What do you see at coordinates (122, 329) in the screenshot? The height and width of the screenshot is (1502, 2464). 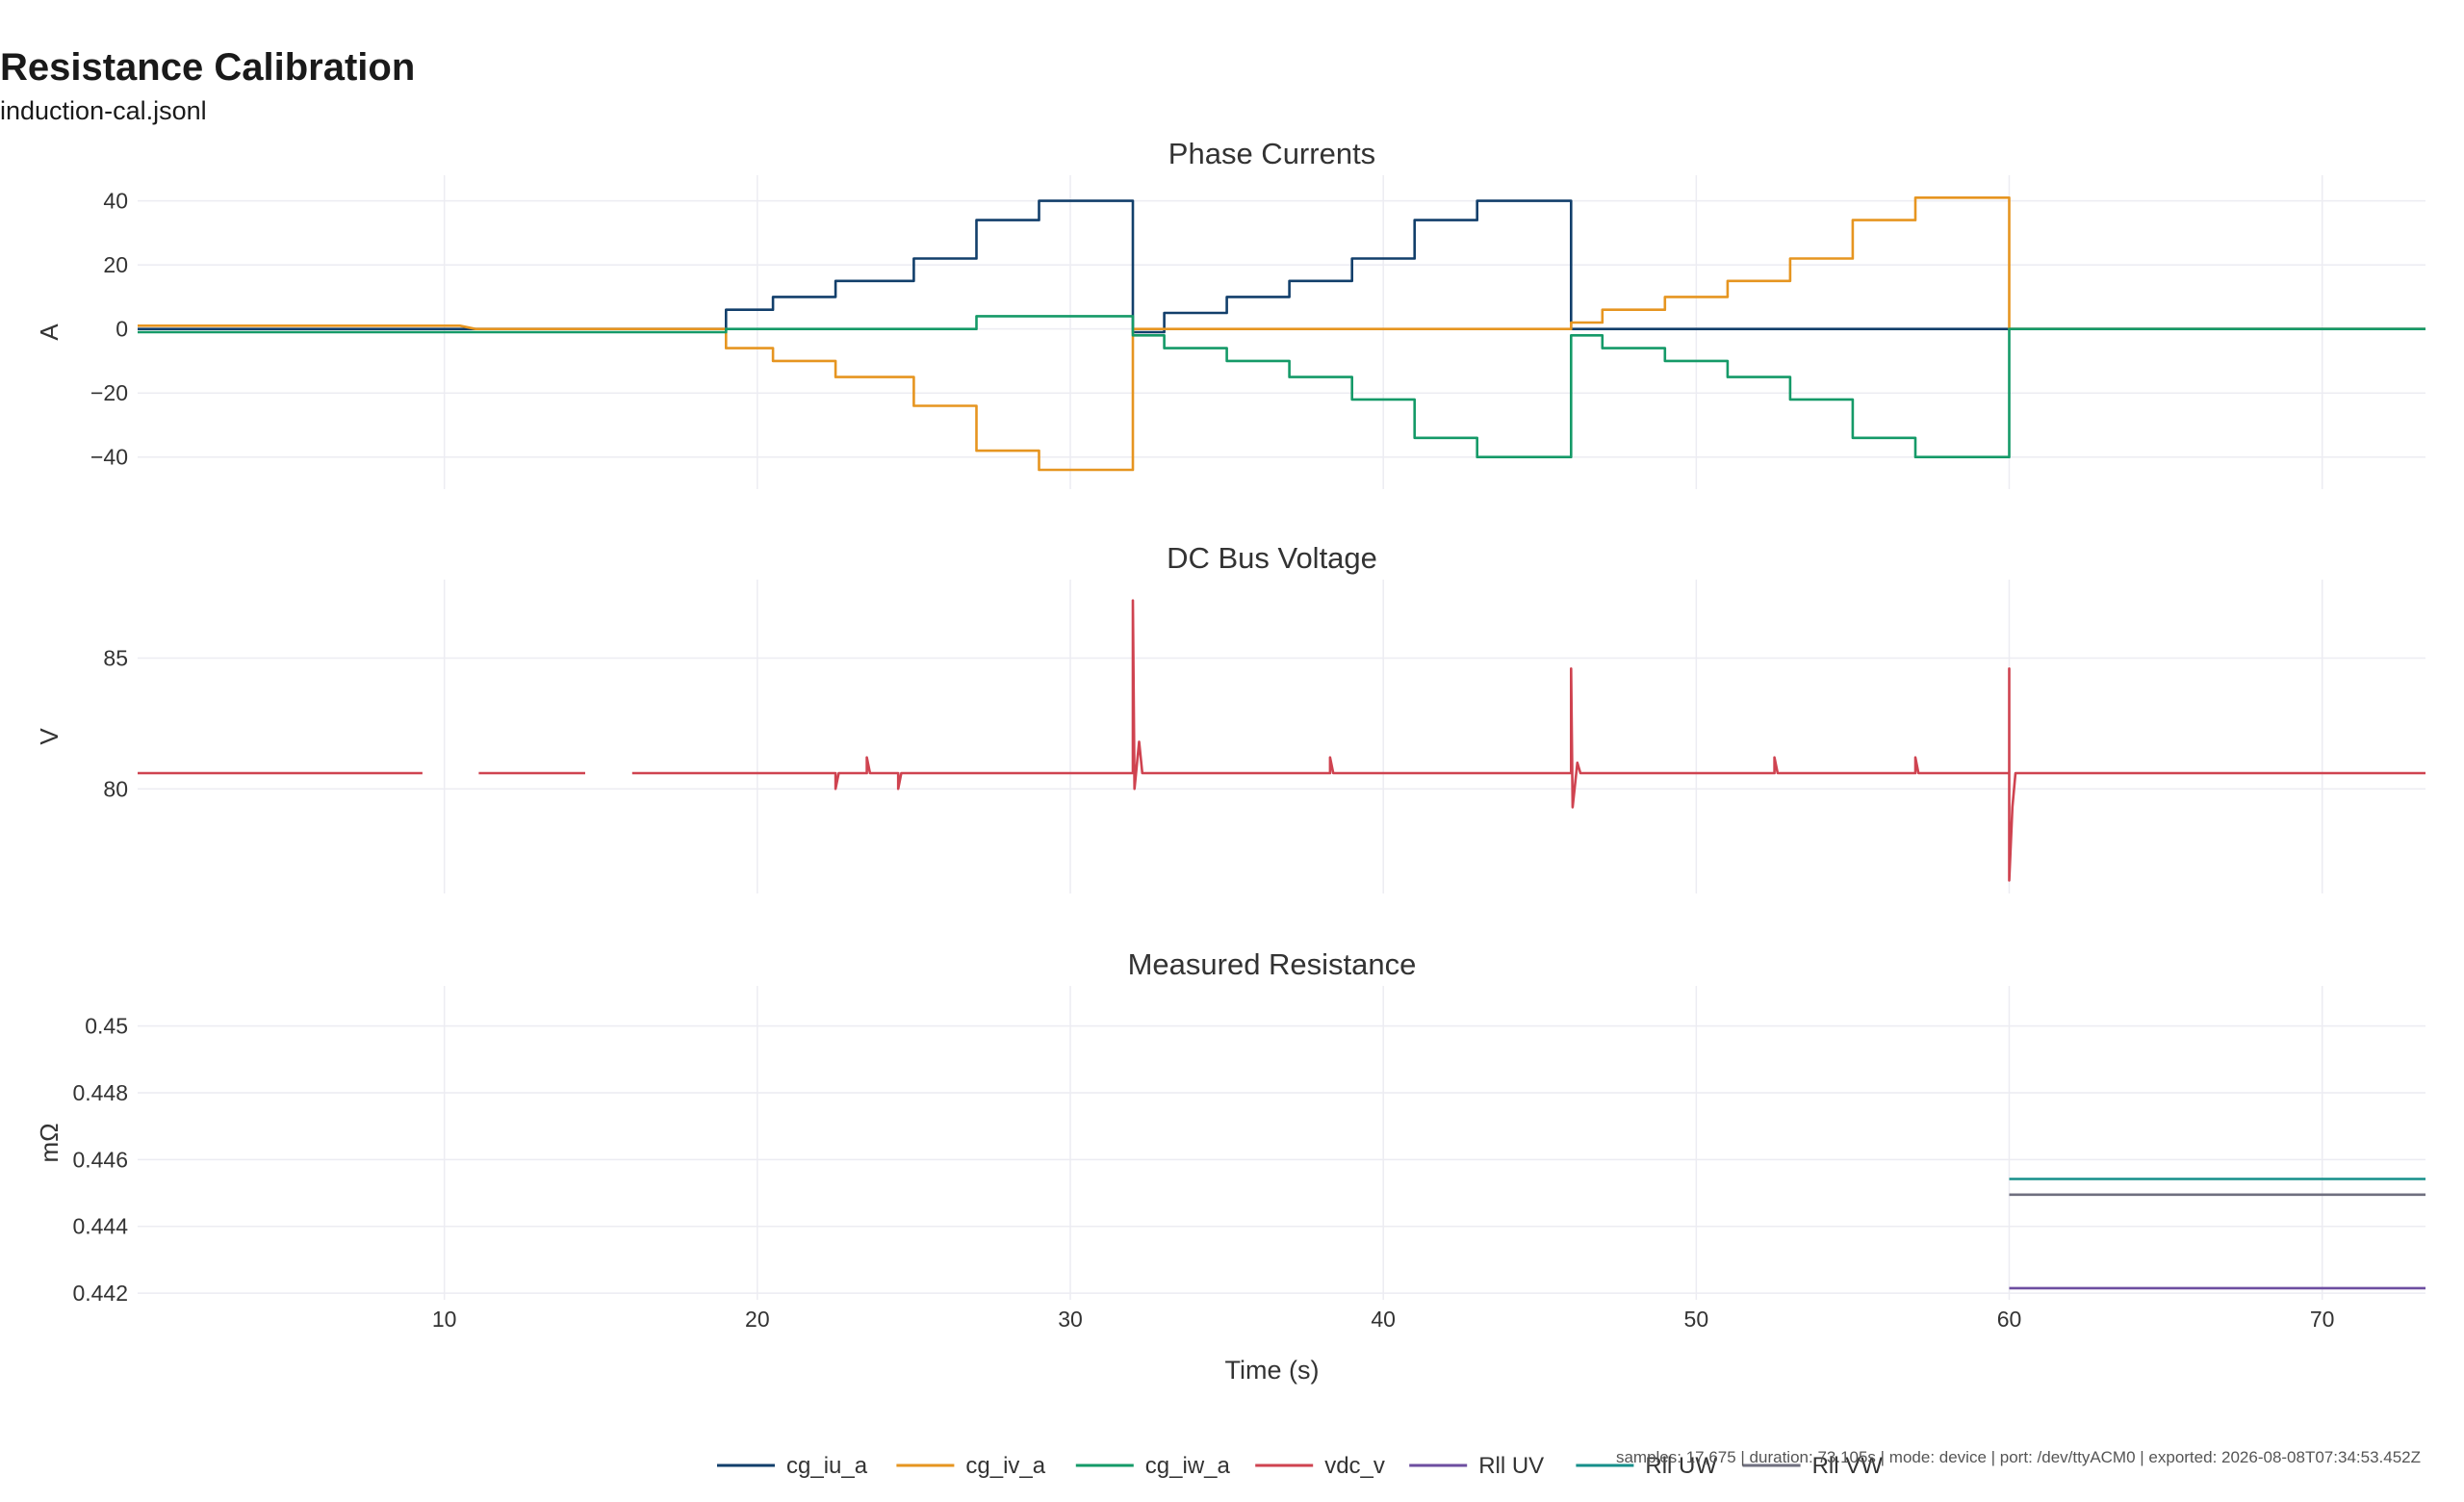 I see `y-tick-label: 0` at bounding box center [122, 329].